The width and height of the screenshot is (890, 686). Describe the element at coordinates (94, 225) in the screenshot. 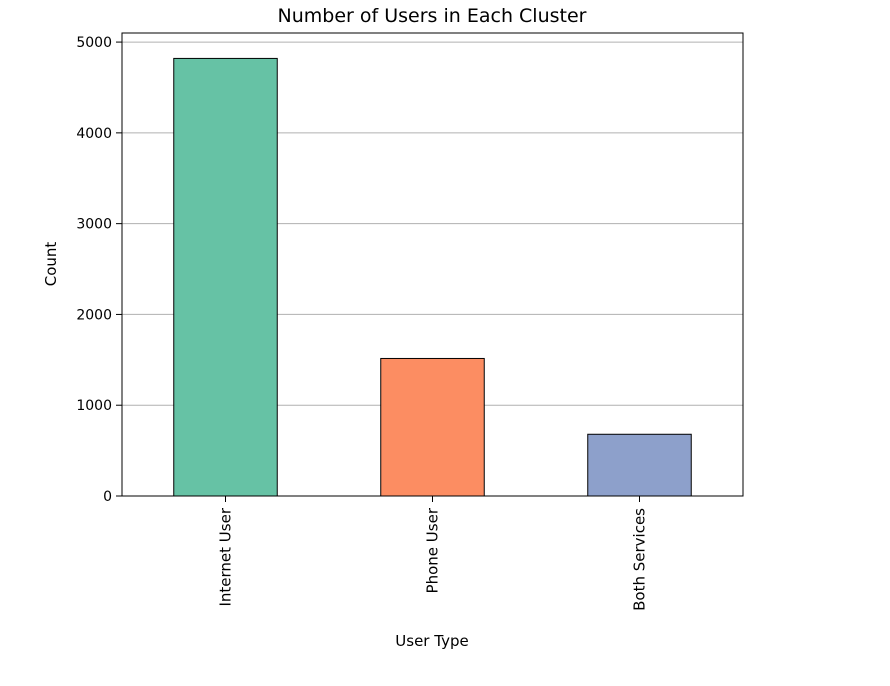

I see `y-tick-label: 3000` at that location.